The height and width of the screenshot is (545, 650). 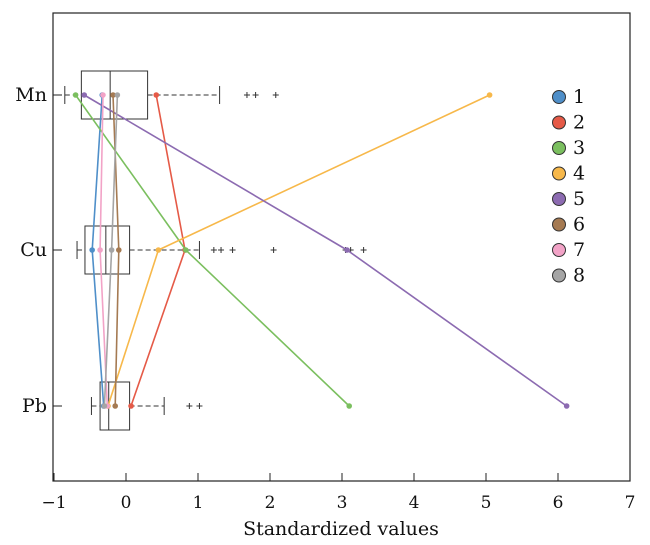 I want to click on x-tick-label: 5, so click(x=486, y=503).